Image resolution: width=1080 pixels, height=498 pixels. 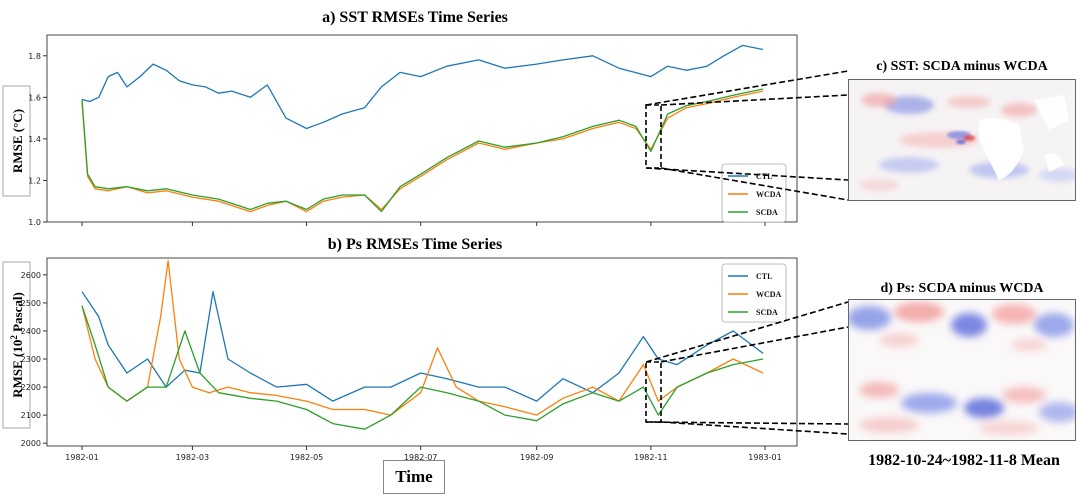 What do you see at coordinates (754, 193) in the screenshot?
I see `legend-box-a` at bounding box center [754, 193].